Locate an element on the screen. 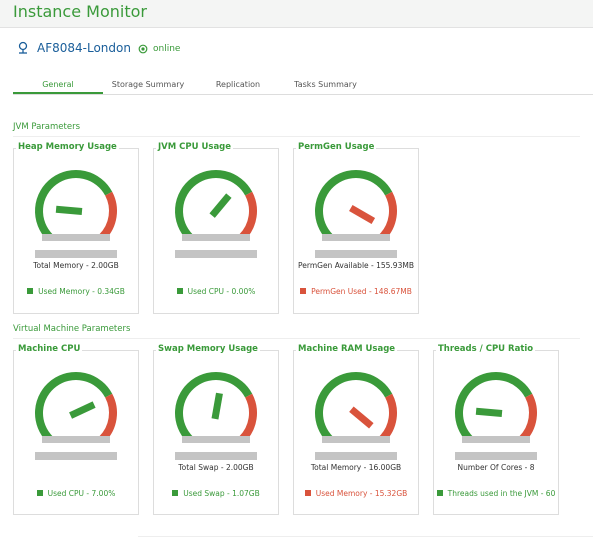  legend-label: Used CPU - 0.00% is located at coordinates (221, 291).